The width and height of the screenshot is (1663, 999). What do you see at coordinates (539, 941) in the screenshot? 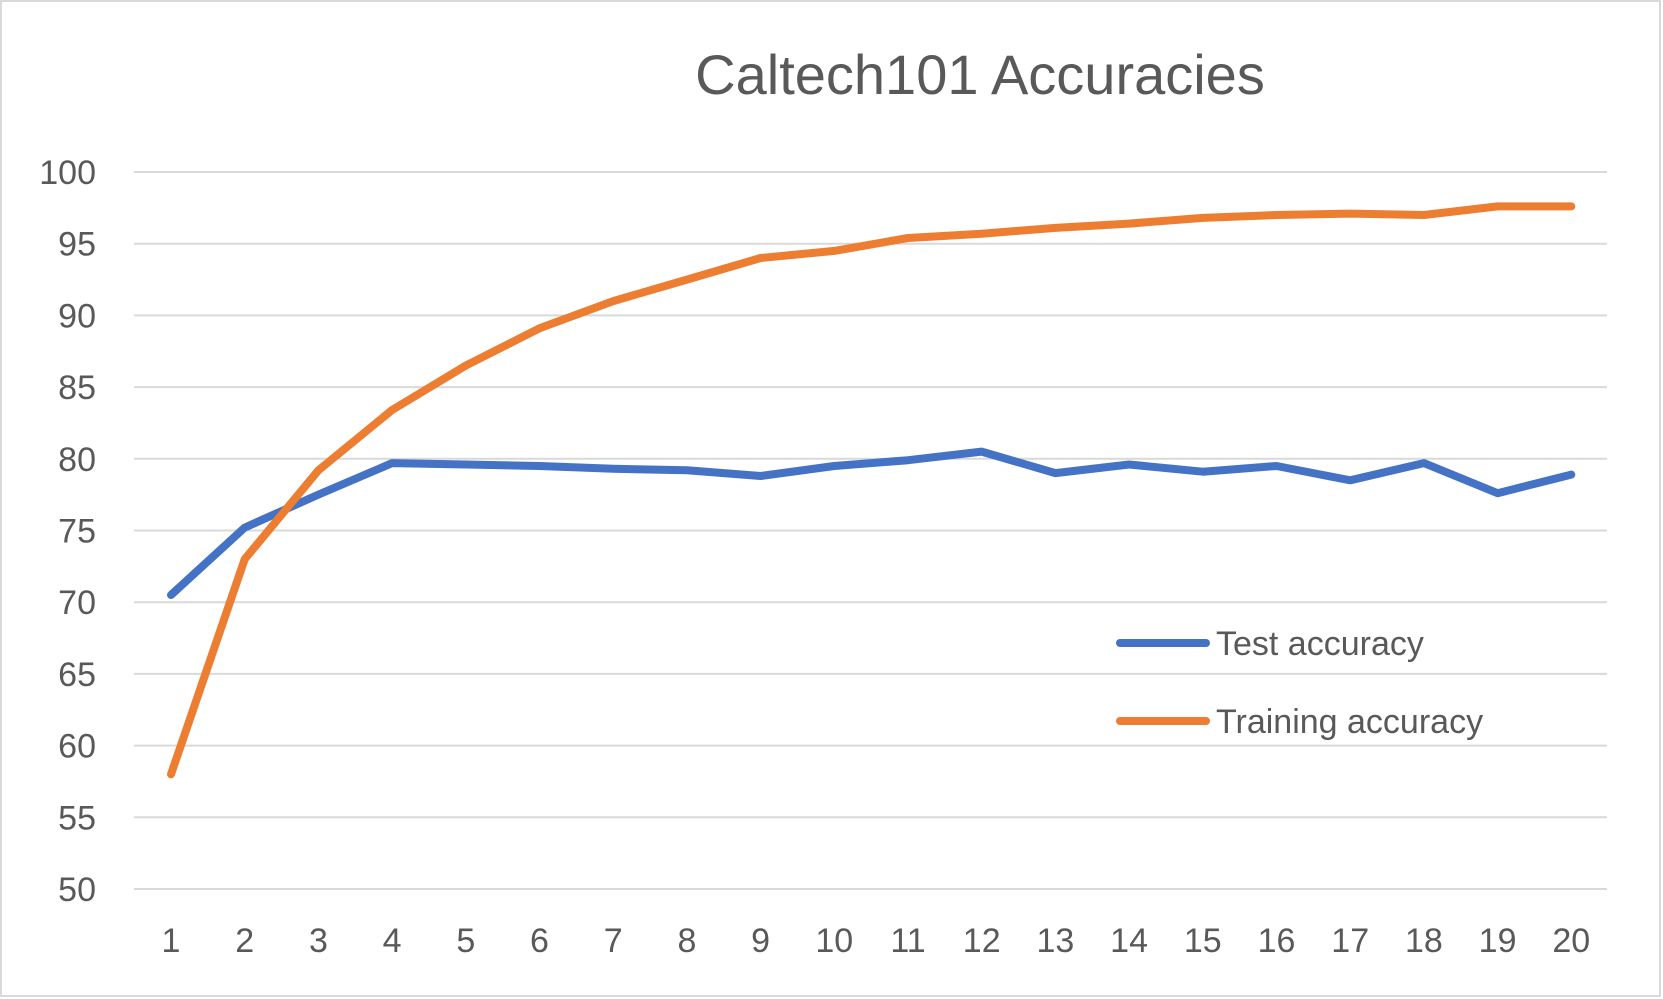
I see `x-tick-label: 6` at bounding box center [539, 941].